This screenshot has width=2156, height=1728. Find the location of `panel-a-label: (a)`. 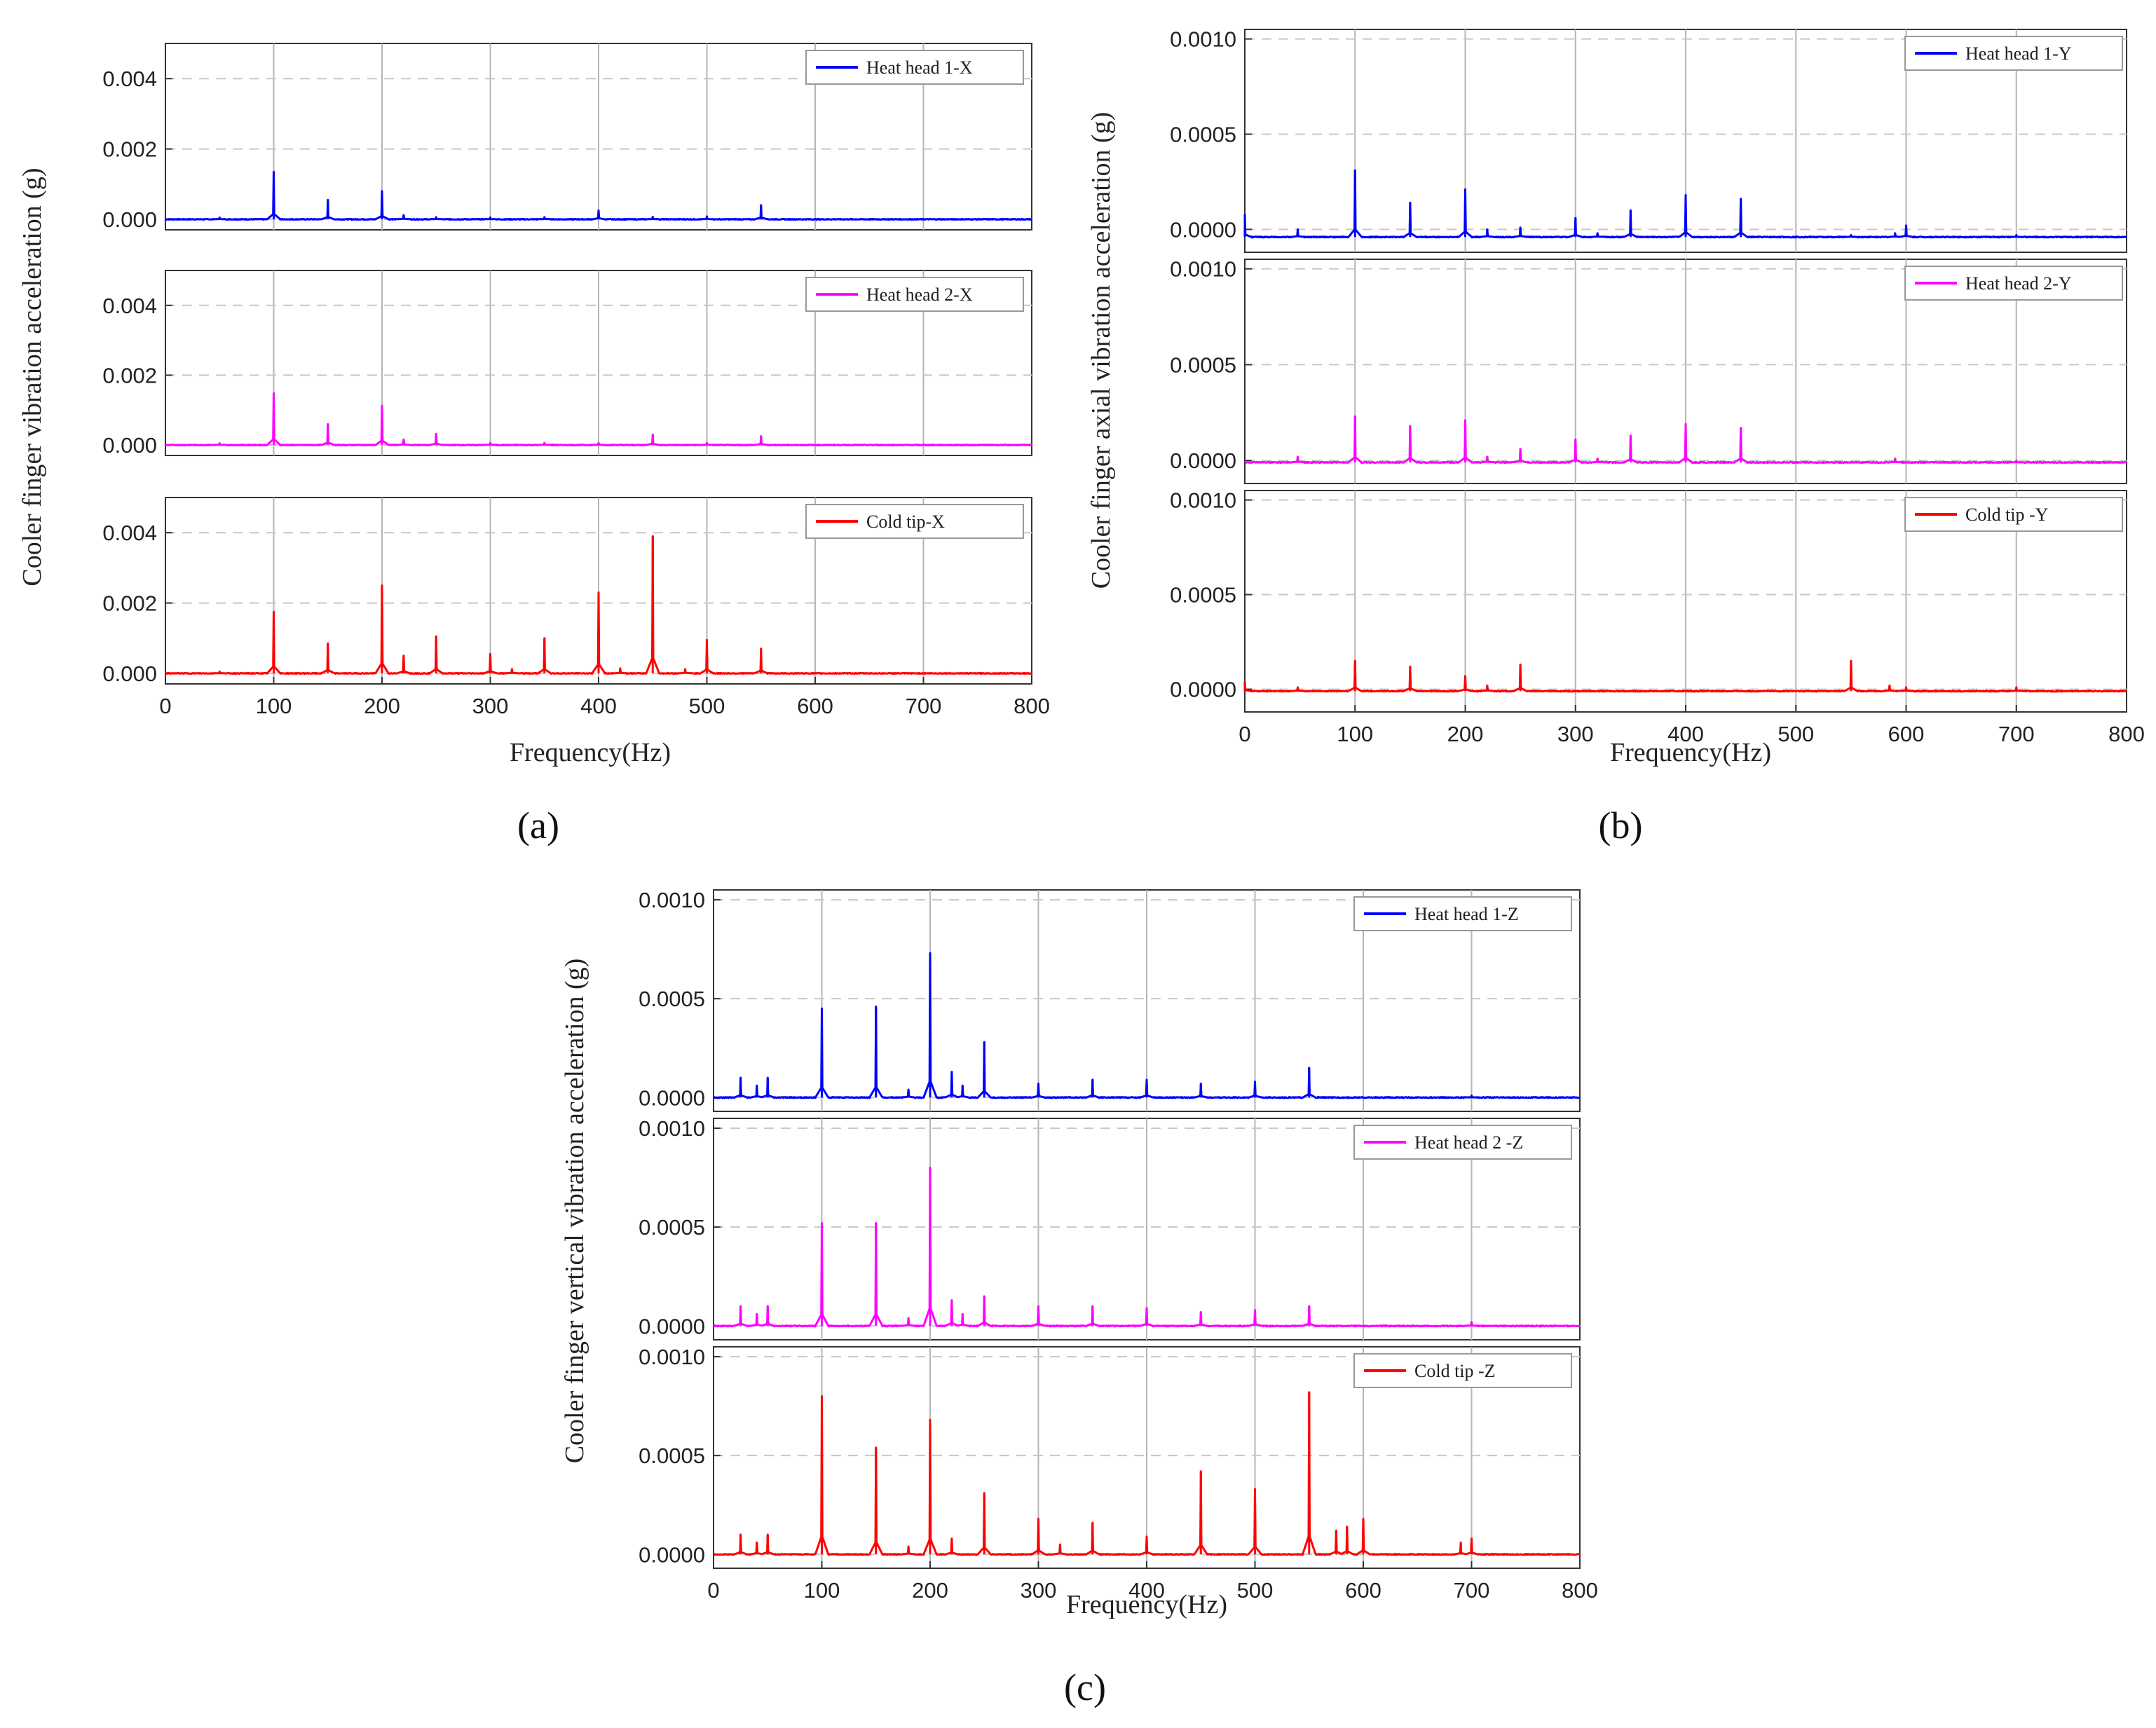

panel-a-label: (a) is located at coordinates (538, 825).